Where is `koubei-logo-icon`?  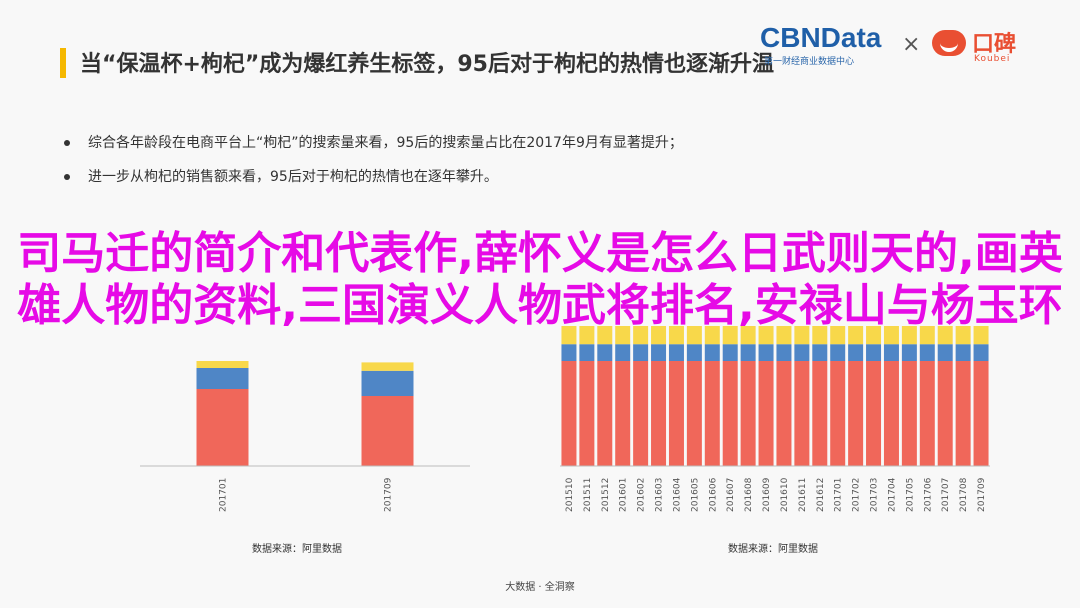
koubei-logo-icon is located at coordinates (949, 43).